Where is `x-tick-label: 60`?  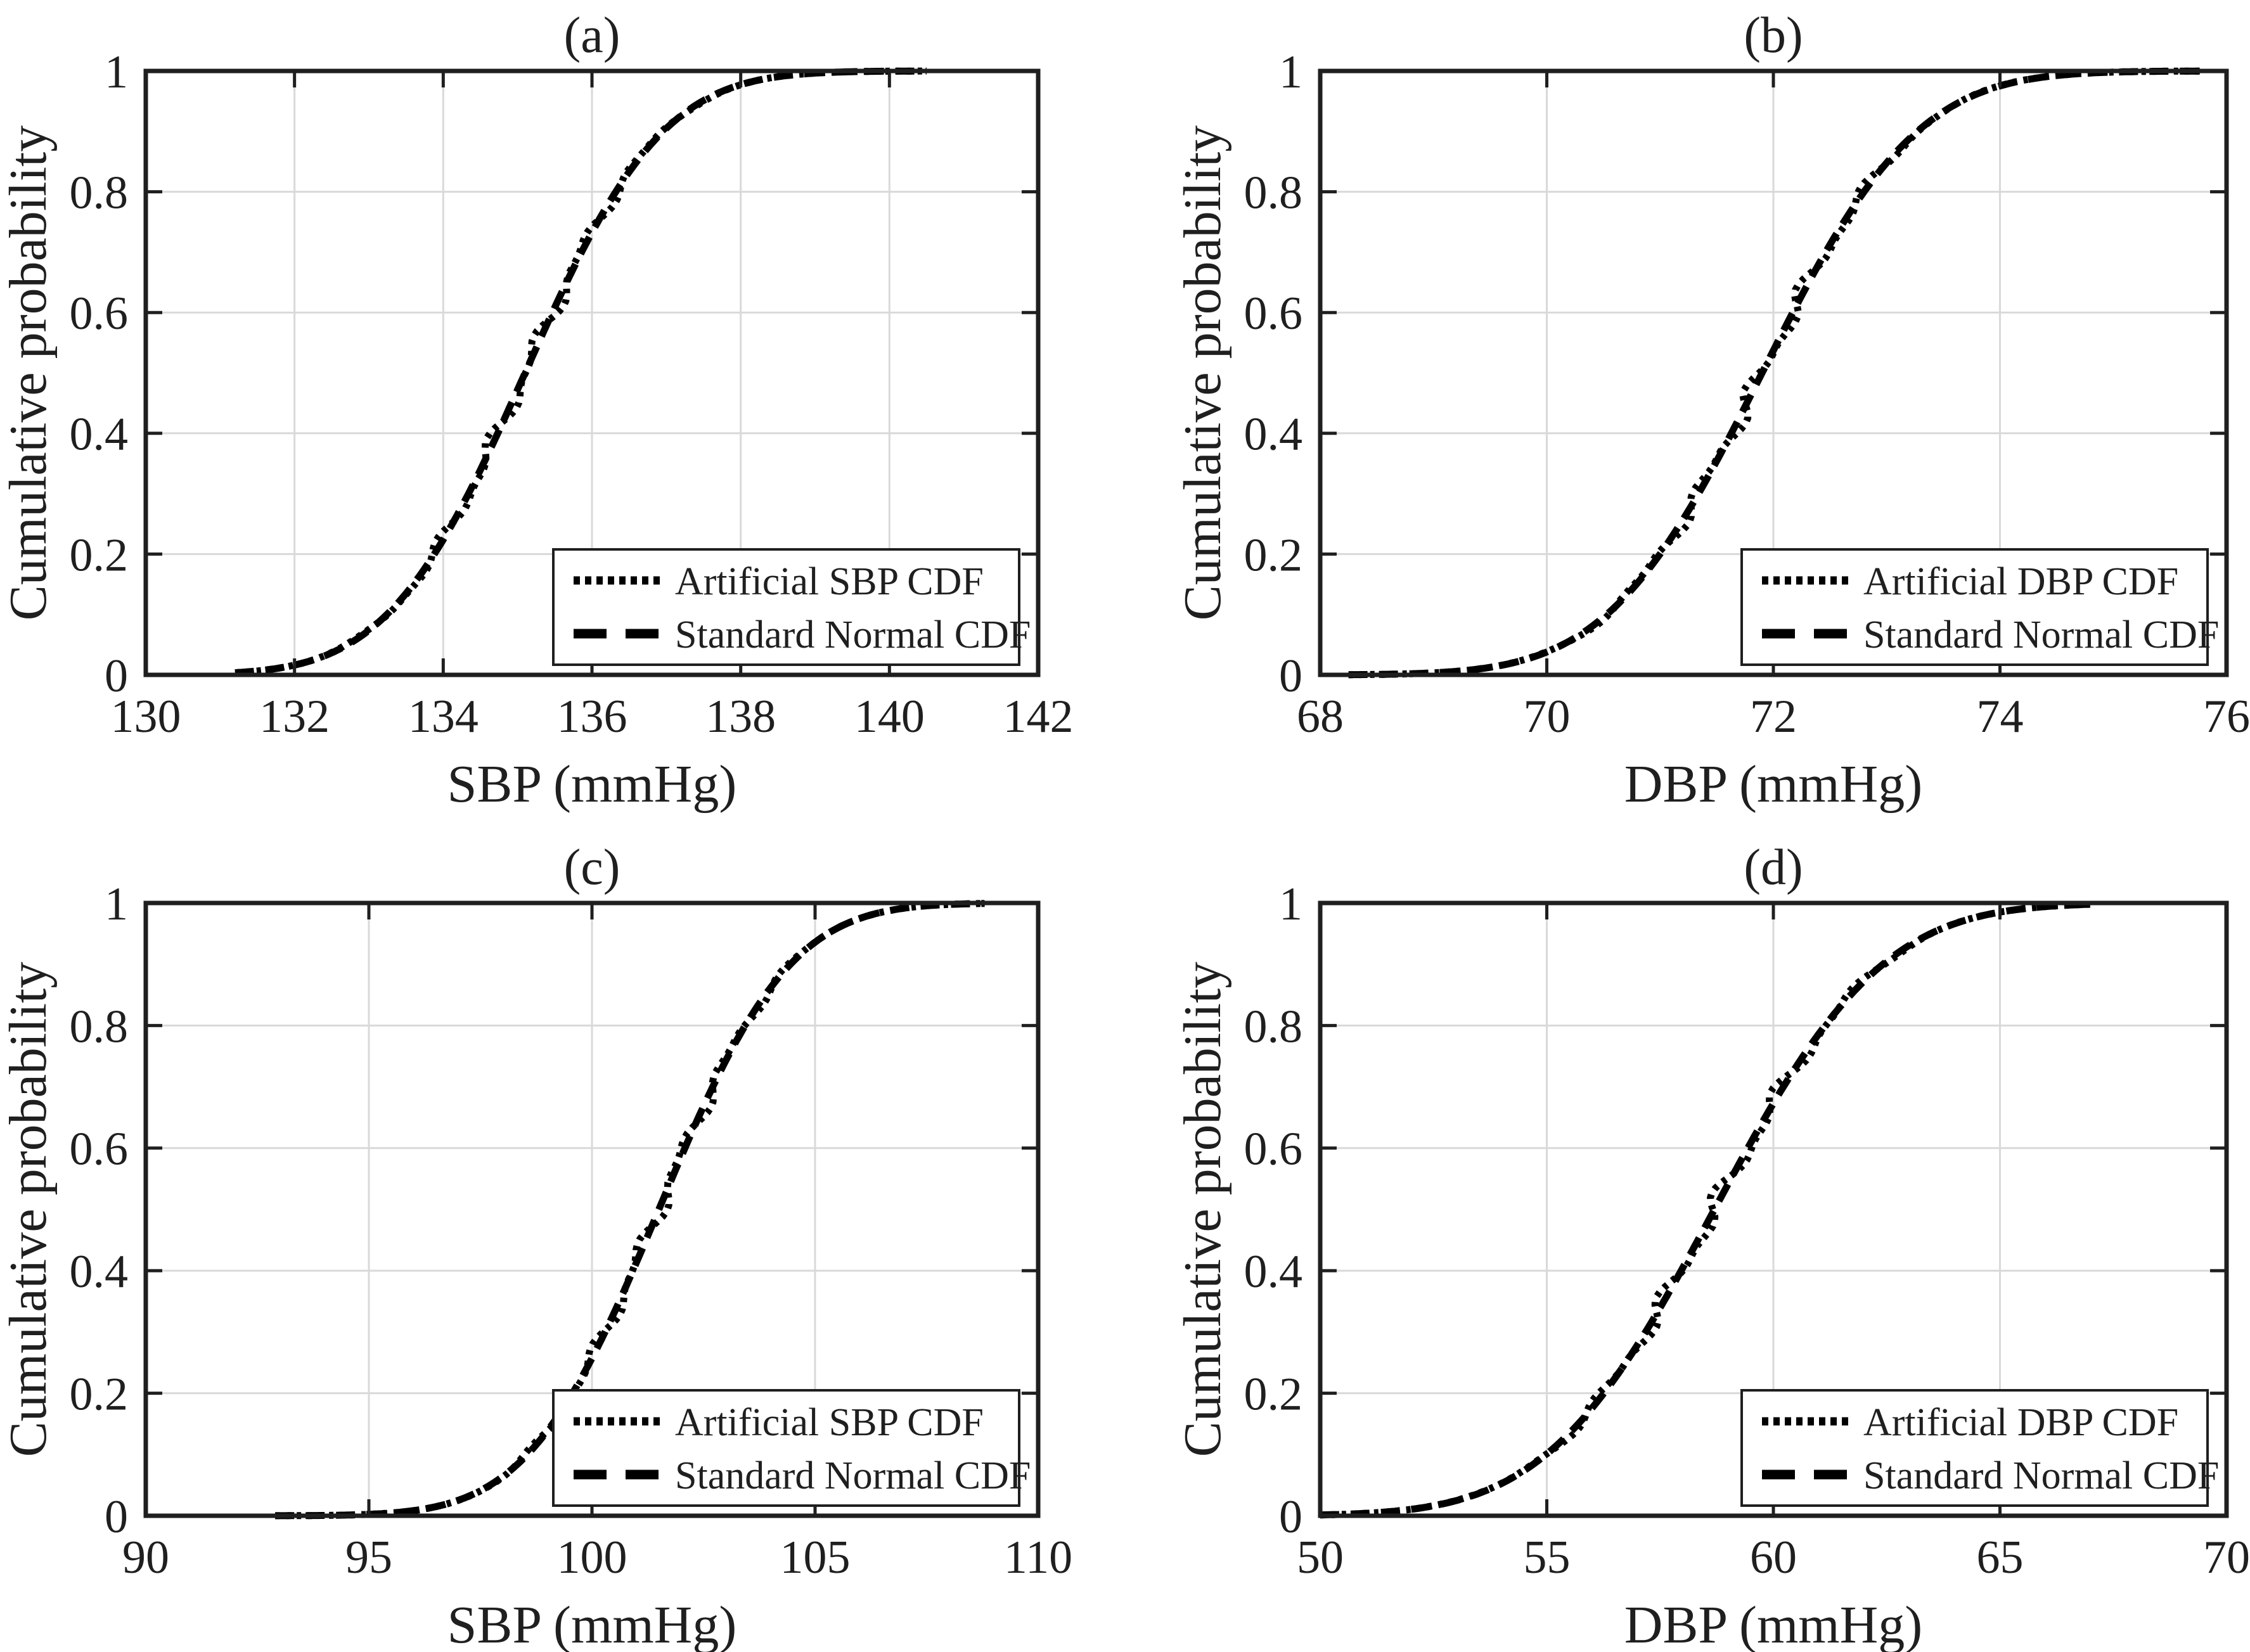
x-tick-label: 60 is located at coordinates (1773, 1558).